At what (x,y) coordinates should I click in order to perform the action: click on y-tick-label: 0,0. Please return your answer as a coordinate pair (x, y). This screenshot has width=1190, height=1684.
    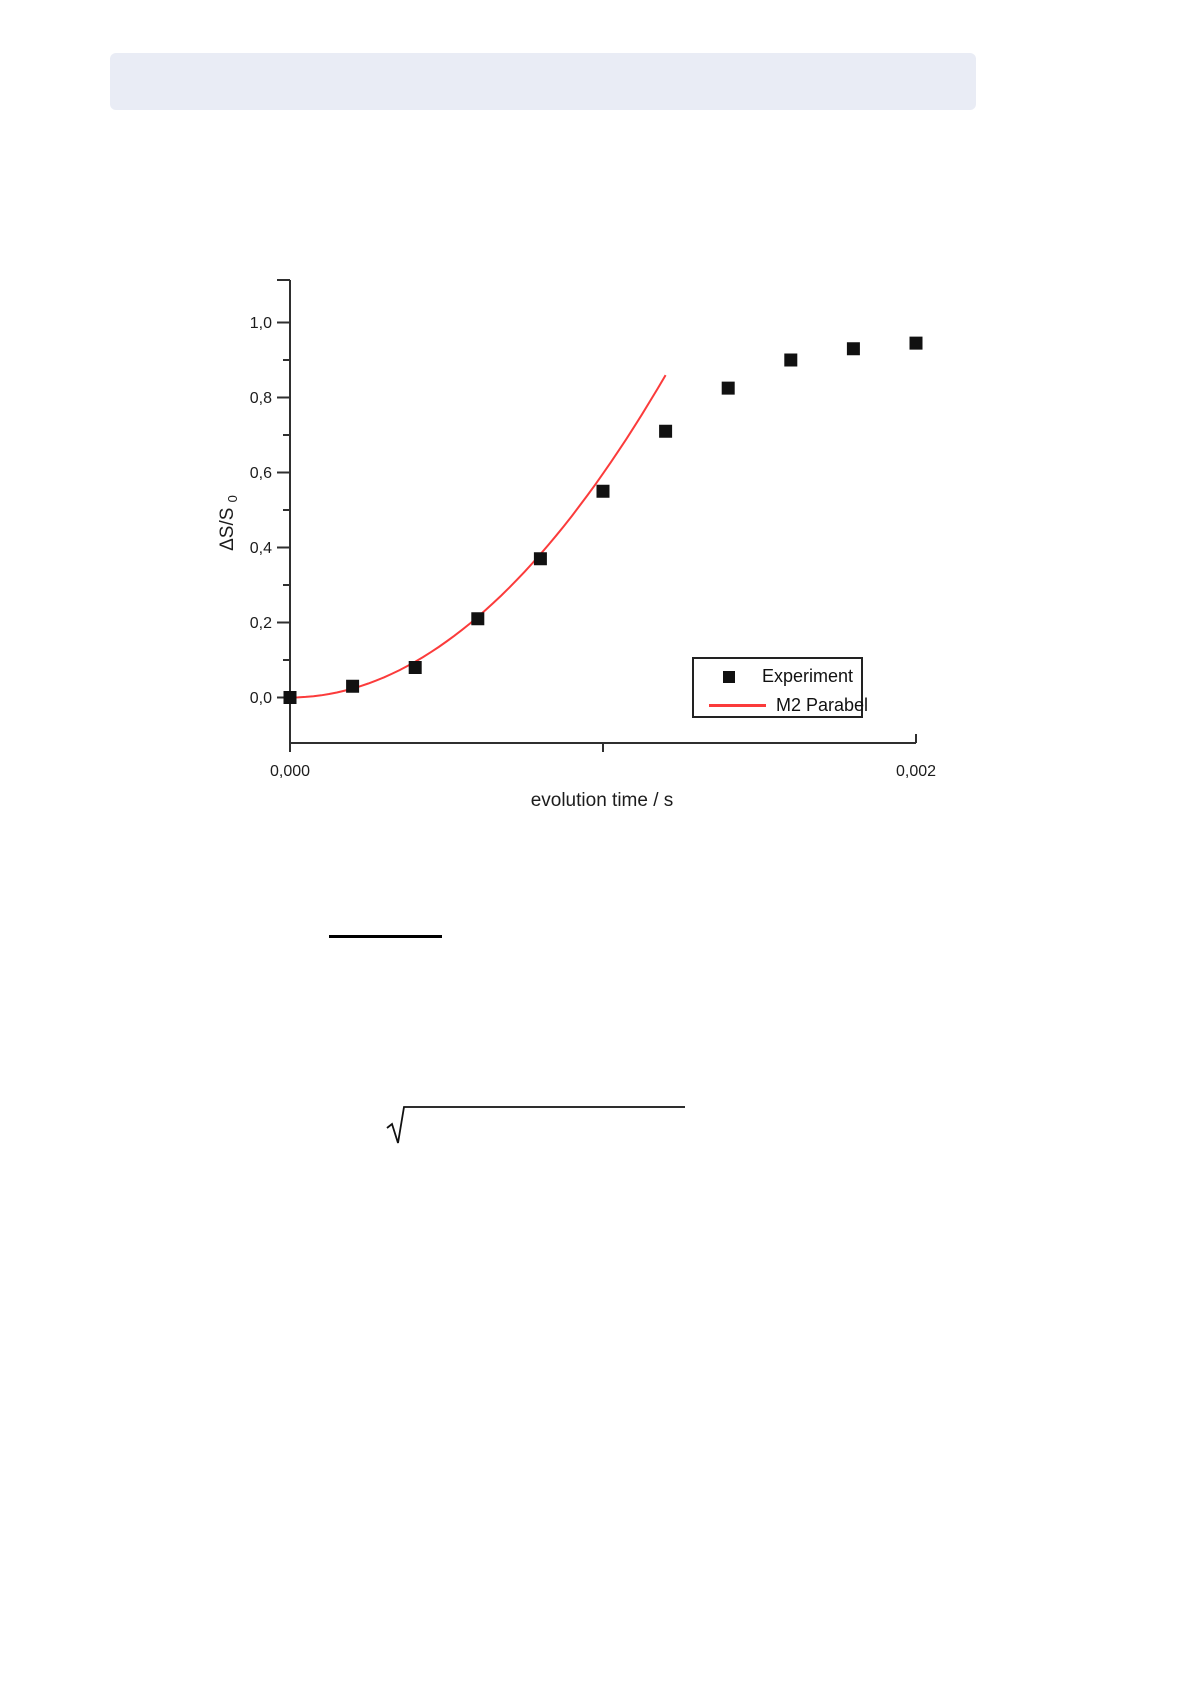
    Looking at the image, I should click on (261, 698).